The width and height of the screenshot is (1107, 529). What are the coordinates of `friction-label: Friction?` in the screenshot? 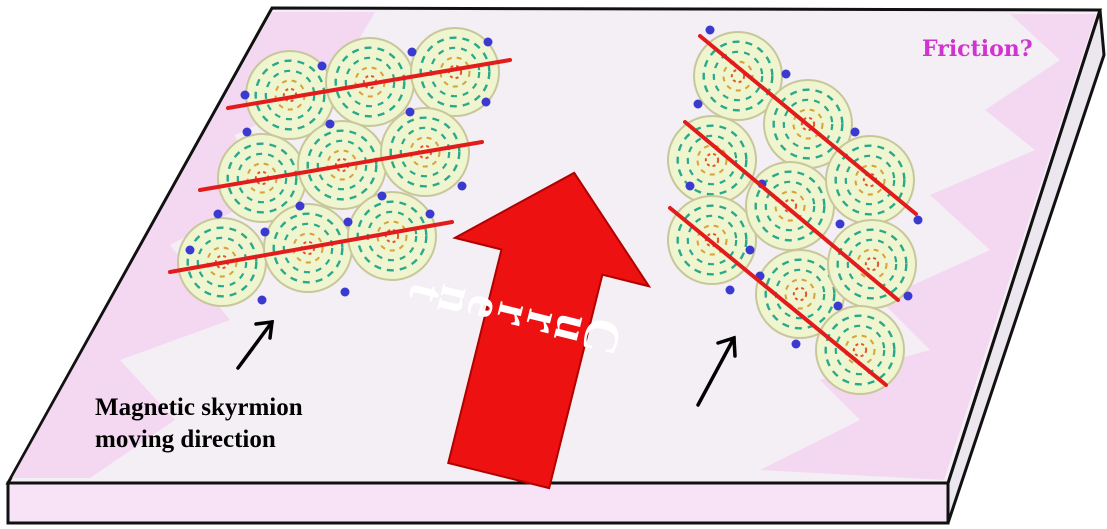 It's located at (977, 49).